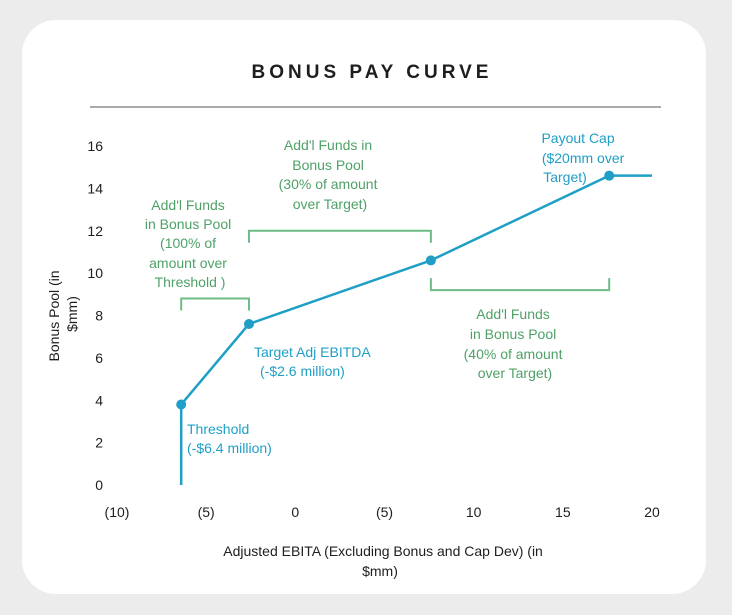 The width and height of the screenshot is (732, 615). Describe the element at coordinates (99, 400) in the screenshot. I see `y-tick-label: 4` at that location.